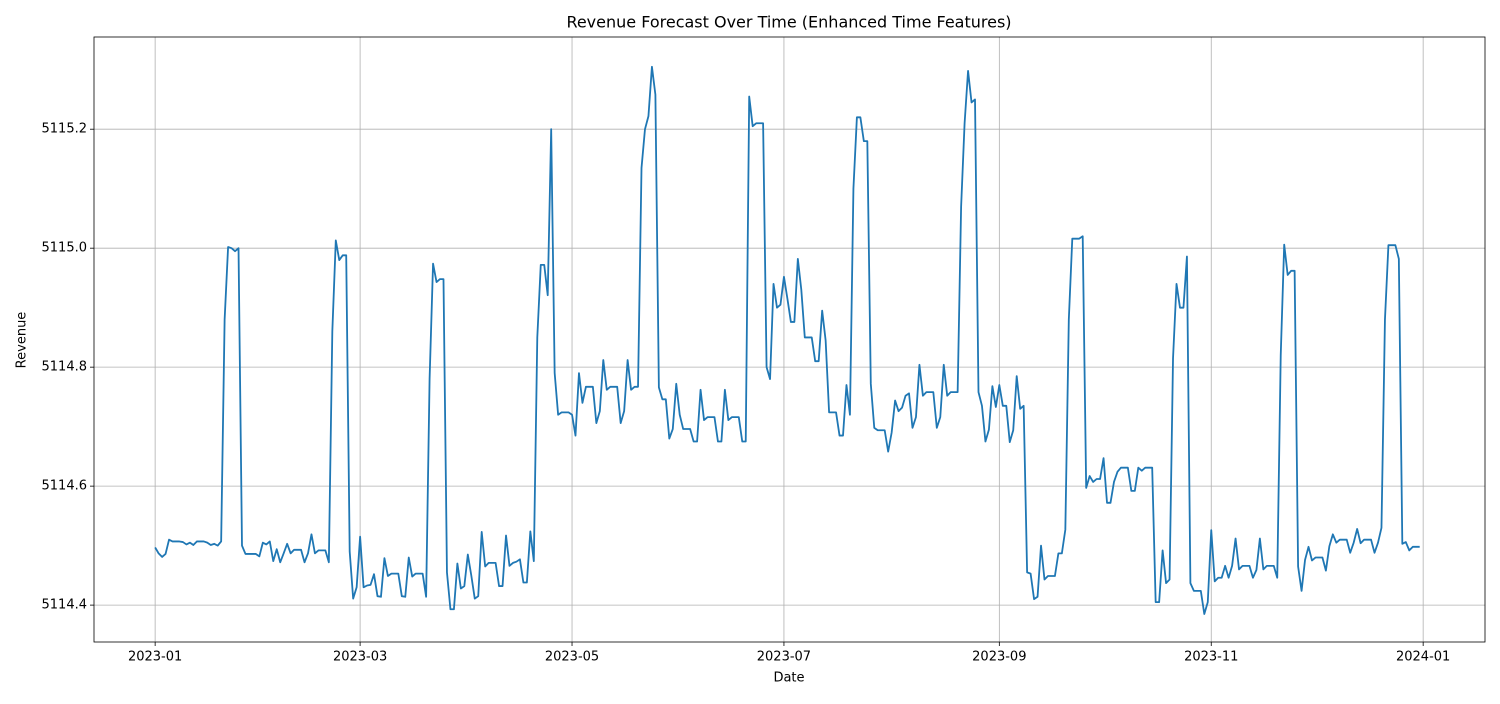 This screenshot has height=704, width=1500. I want to click on x-tick-label: 2023-01, so click(155, 657).